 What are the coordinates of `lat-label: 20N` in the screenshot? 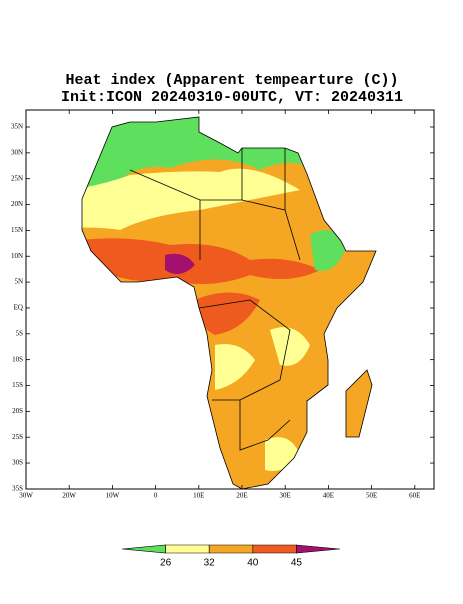 It's located at (17, 204).